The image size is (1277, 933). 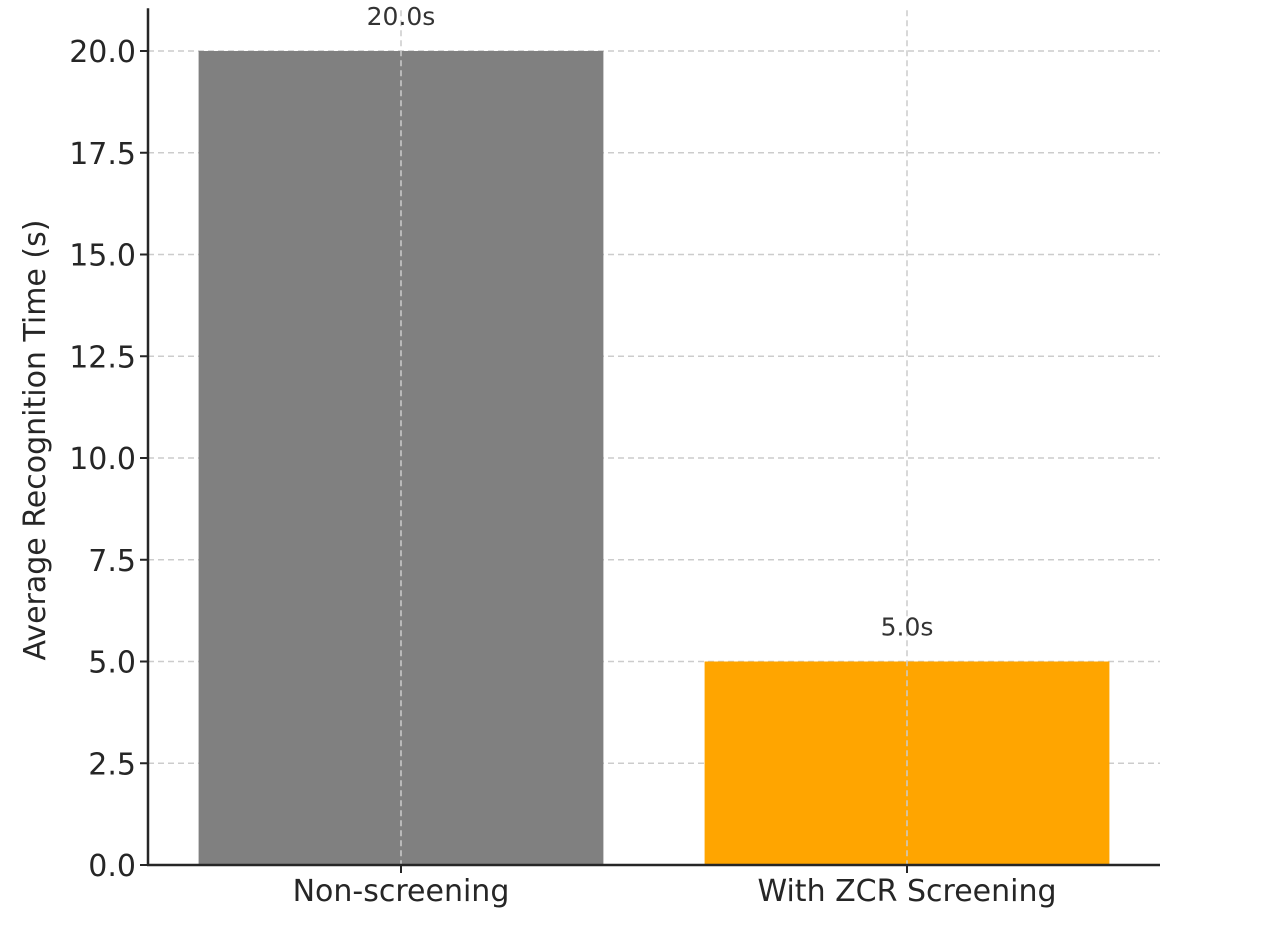 What do you see at coordinates (401, 891) in the screenshot?
I see `x-tick-label: Non-screening` at bounding box center [401, 891].